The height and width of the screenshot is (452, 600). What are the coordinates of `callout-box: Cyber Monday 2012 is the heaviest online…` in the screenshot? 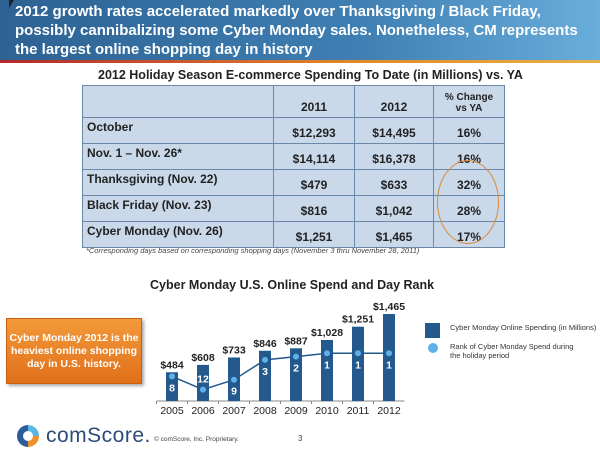 It's located at (74, 351).